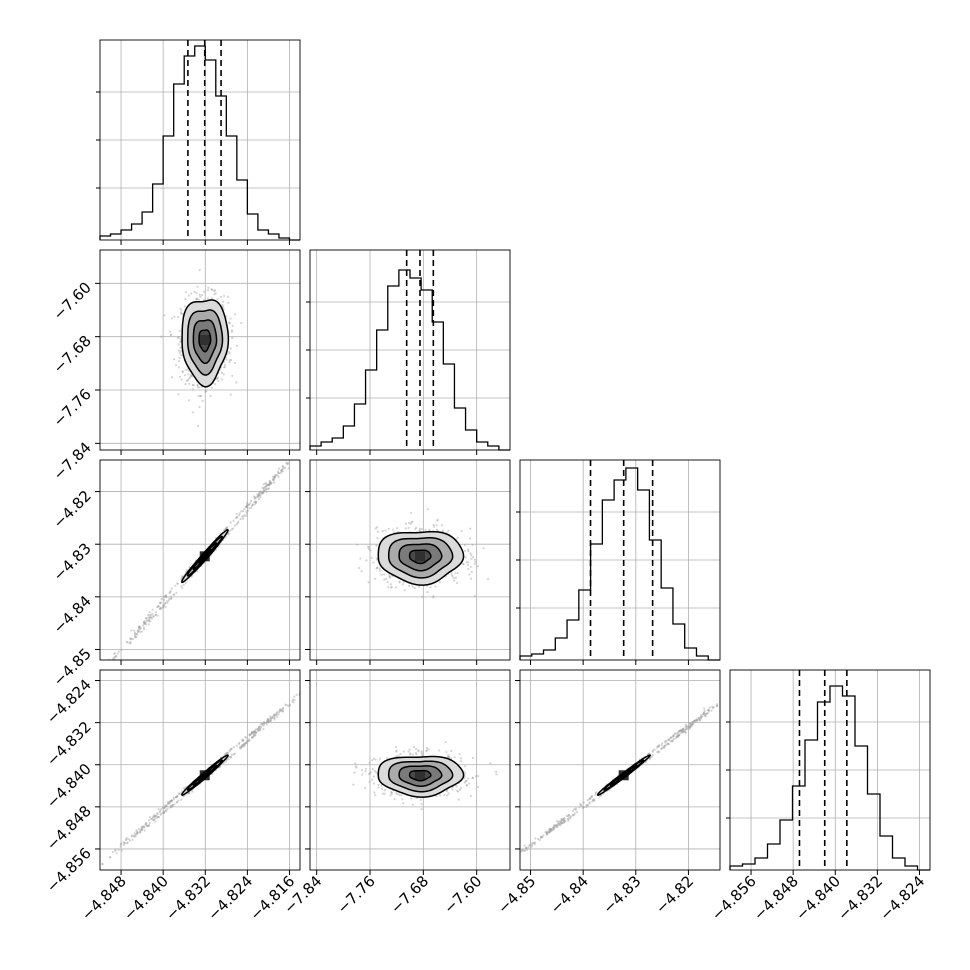  I want to click on x-tick-label: −4.824, so click(230, 898).